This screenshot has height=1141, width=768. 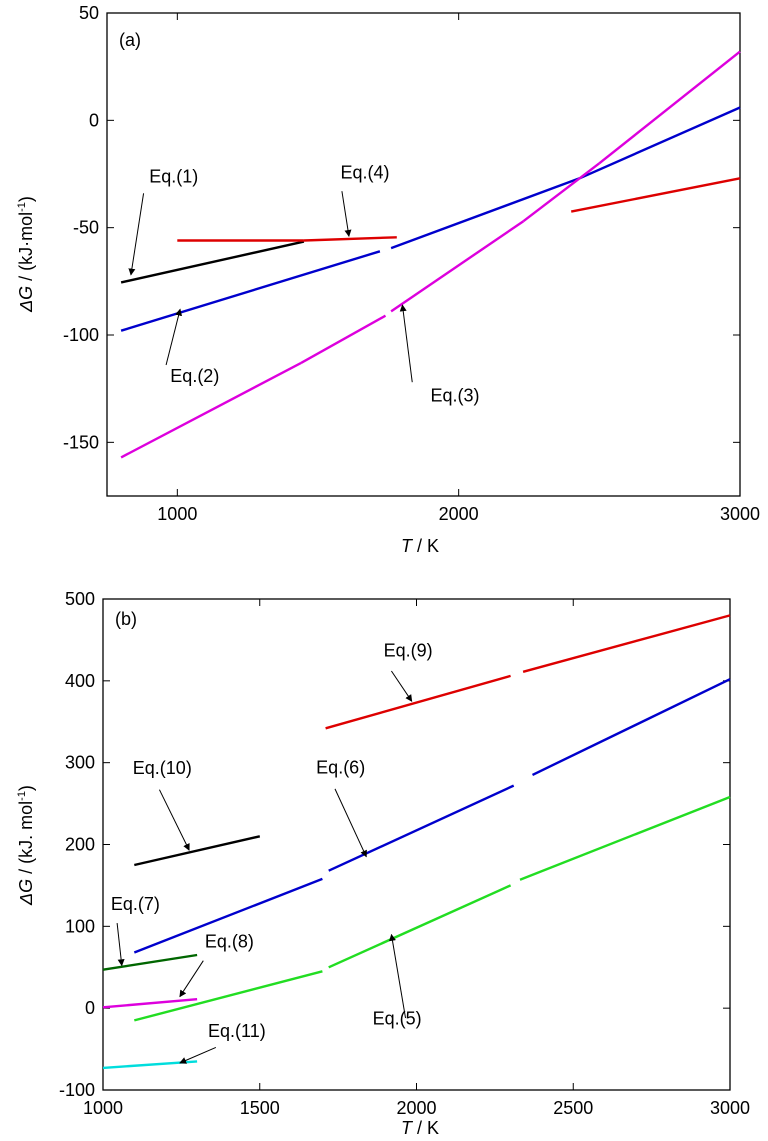 I want to click on y-tick-label: 100, so click(x=80, y=926).